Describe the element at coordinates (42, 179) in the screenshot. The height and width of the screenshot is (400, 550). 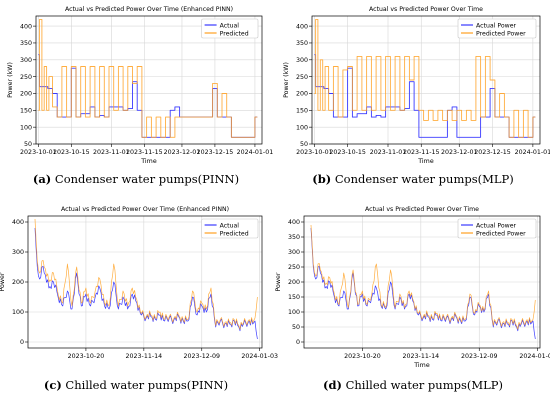
I see `caption-a-letter: (a)` at that location.